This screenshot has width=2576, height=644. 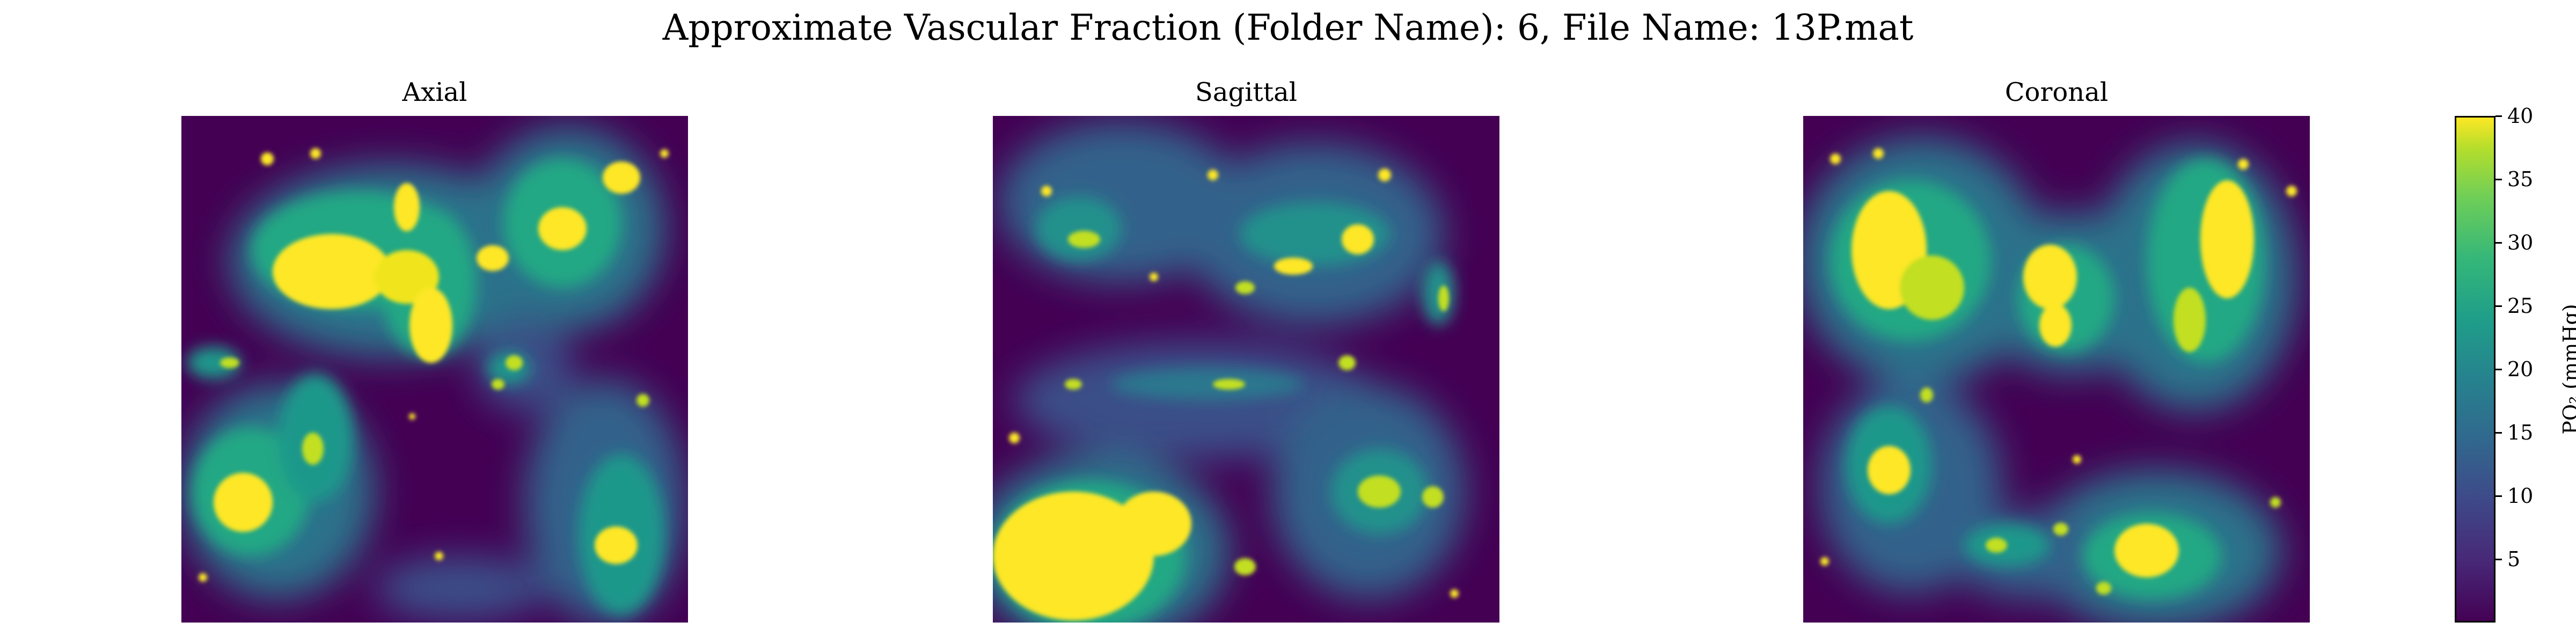 I want to click on colorbar-tick-label: 10, so click(x=2520, y=496).